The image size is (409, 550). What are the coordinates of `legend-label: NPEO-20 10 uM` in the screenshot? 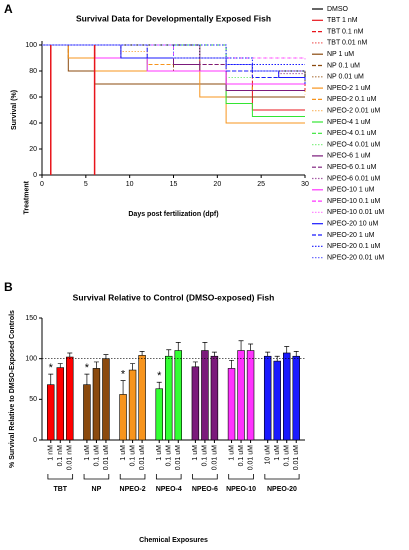 It's located at (353, 224).